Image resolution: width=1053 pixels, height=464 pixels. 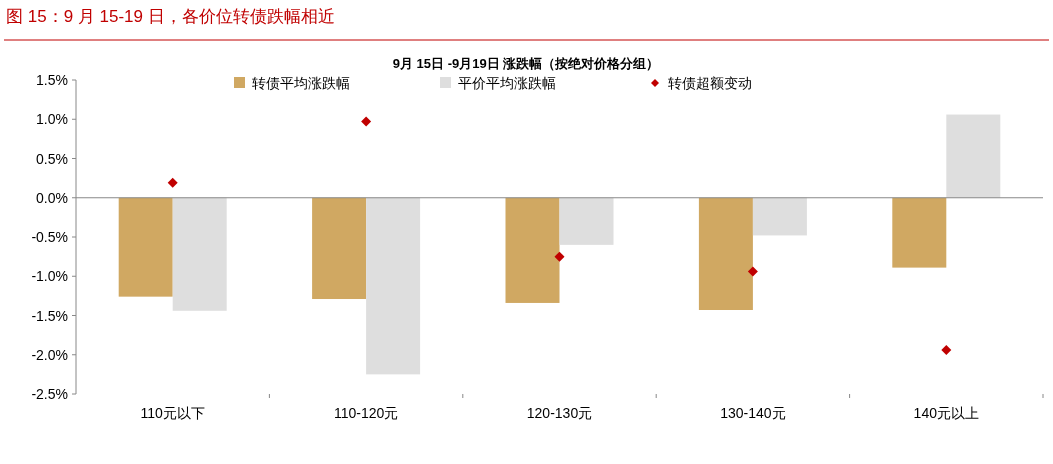 I want to click on y-tick-label: -1.0%, so click(x=49, y=276).